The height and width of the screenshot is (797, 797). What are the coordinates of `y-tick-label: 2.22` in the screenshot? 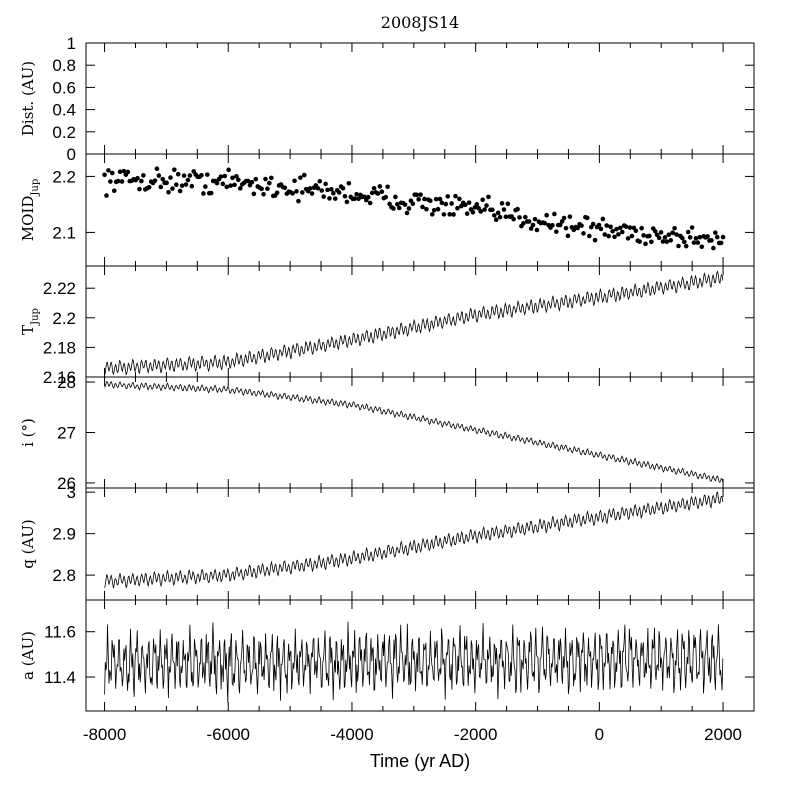 It's located at (59, 288).